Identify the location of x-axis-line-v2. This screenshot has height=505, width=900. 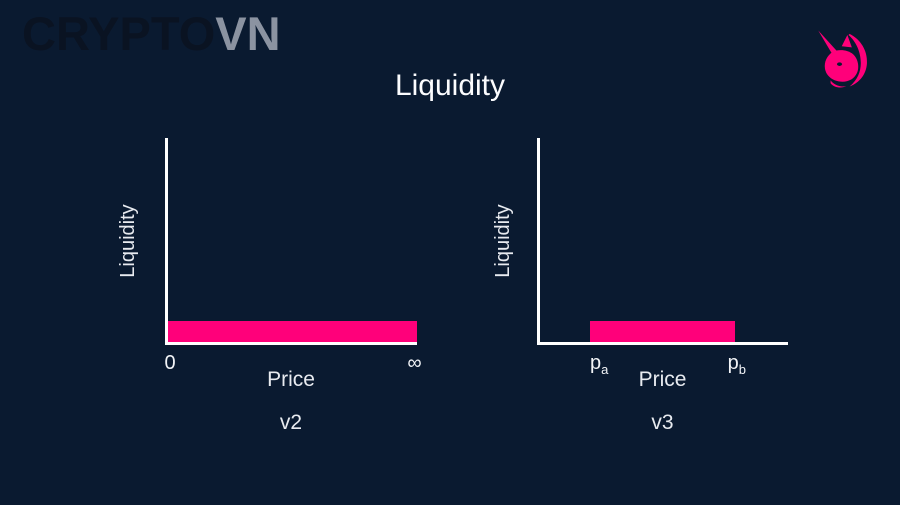
(291, 343).